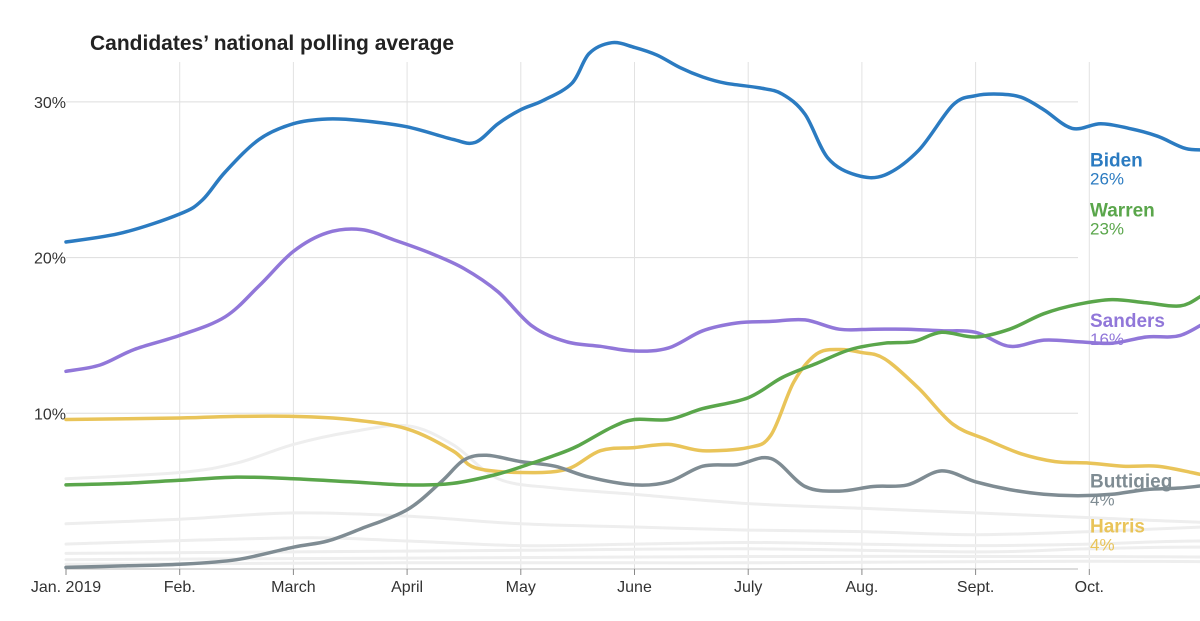 Image resolution: width=1200 pixels, height=621 pixels. Describe the element at coordinates (1117, 527) in the screenshot. I see `end-label-harris: Harris` at that location.